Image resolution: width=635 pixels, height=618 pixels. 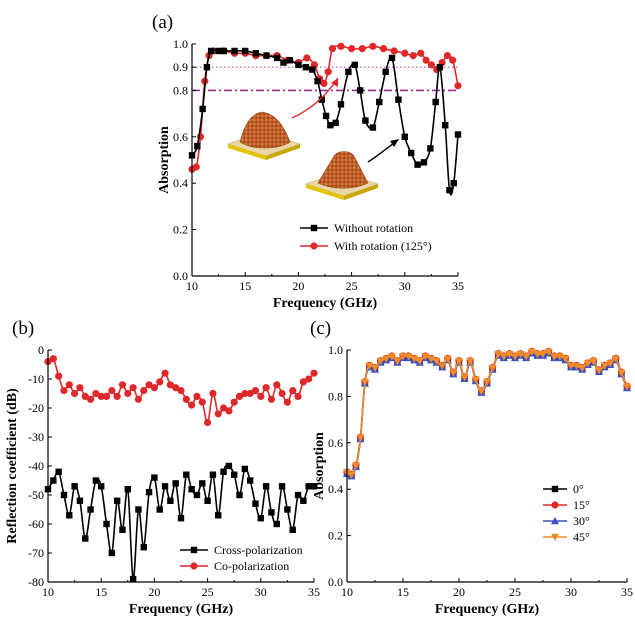 What do you see at coordinates (571, 592) in the screenshot?
I see `x-tick-label: 30` at bounding box center [571, 592].